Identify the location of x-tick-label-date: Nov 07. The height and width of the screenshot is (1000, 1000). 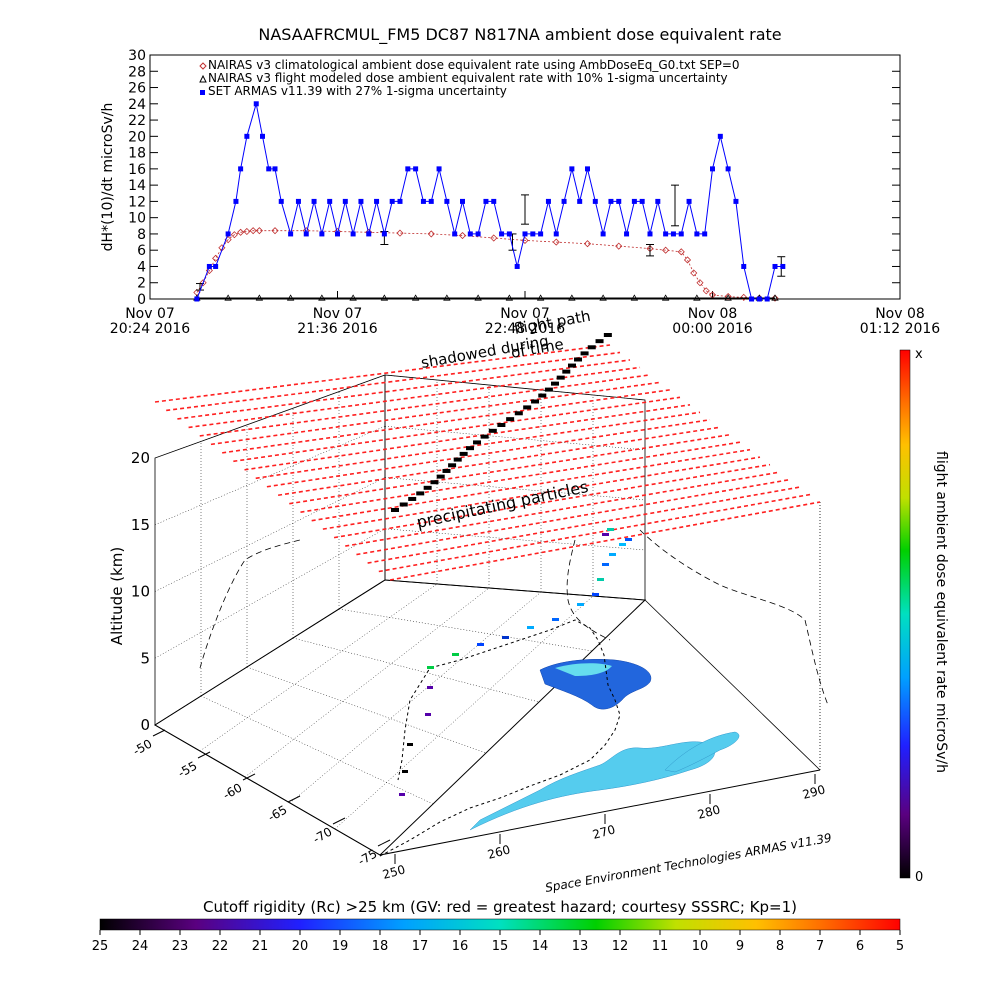
(525, 314).